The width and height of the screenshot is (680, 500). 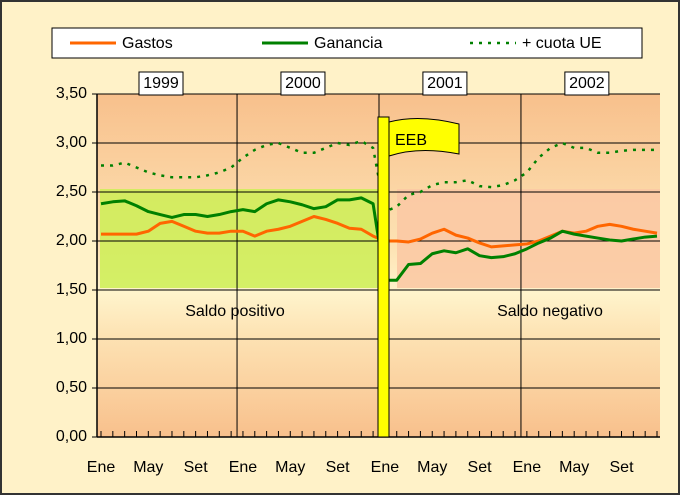 I want to click on legend, so click(x=347, y=43).